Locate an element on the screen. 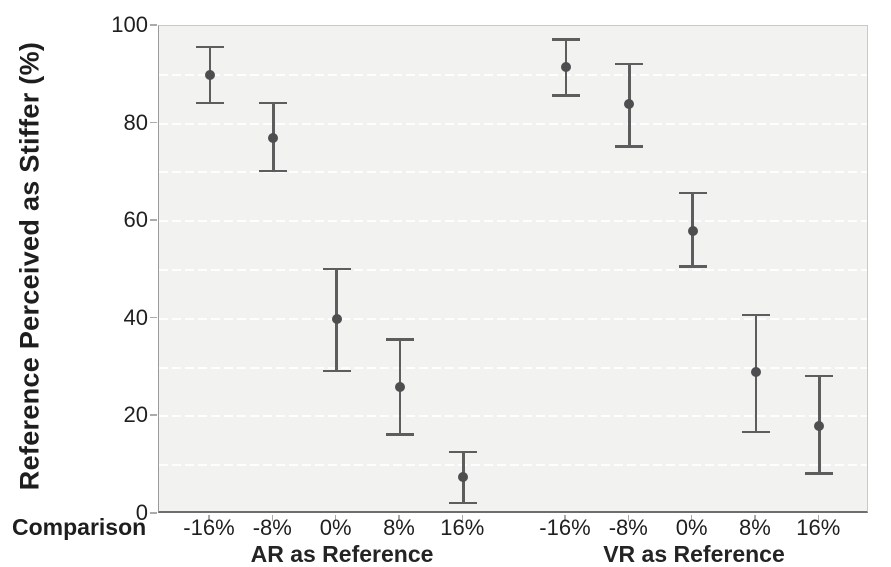 This screenshot has height=567, width=891. error-bar-AR-0% is located at coordinates (336, 320).